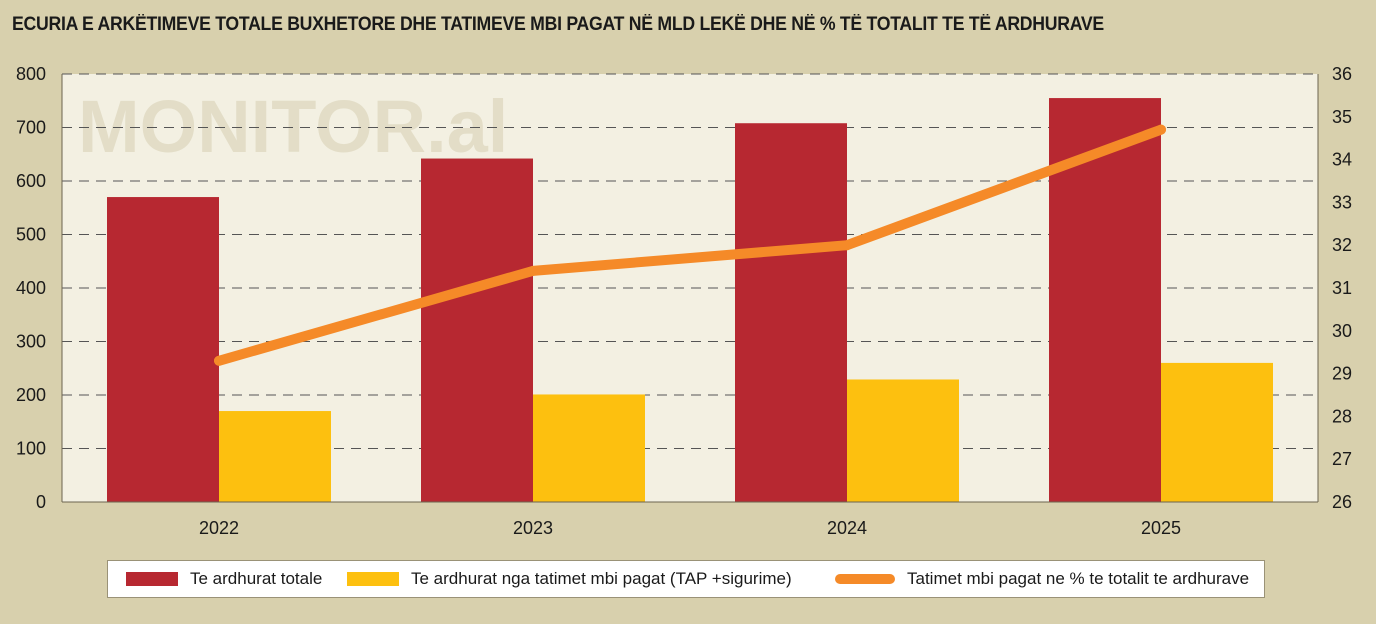 The height and width of the screenshot is (624, 1376). I want to click on x-tick-label: 2023, so click(533, 528).